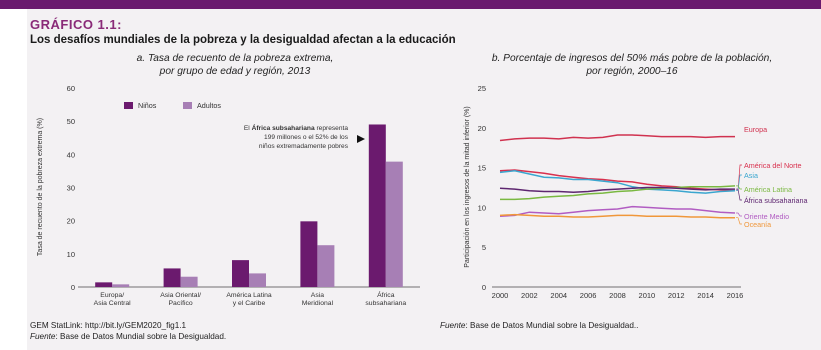 Image resolution: width=821 pixels, height=350 pixels. Describe the element at coordinates (482, 88) in the screenshot. I see `chart-b-y-tick-label: 25` at that location.